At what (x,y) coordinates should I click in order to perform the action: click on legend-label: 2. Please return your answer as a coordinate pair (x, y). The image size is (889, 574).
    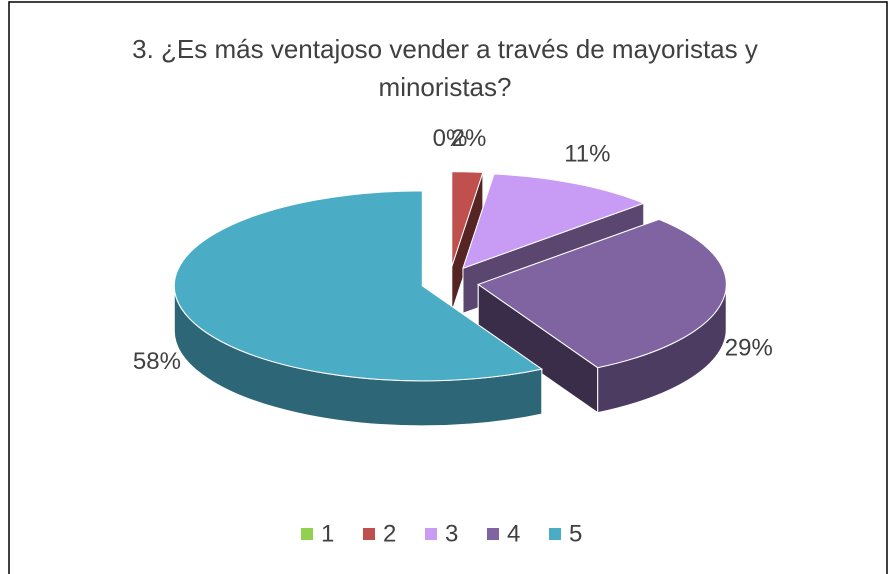
    Looking at the image, I should click on (389, 533).